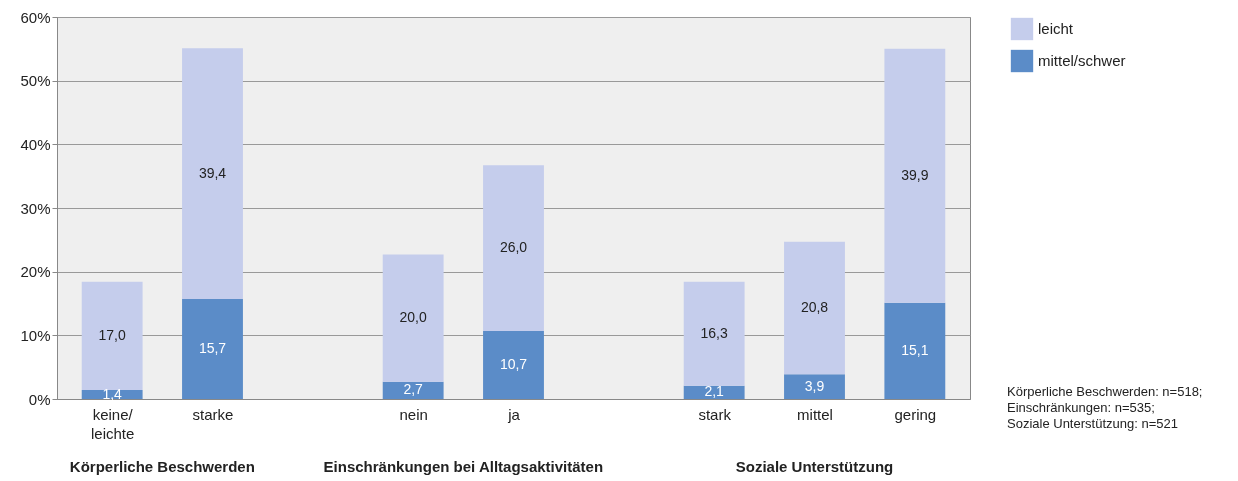 The width and height of the screenshot is (1238, 481). What do you see at coordinates (714, 391) in the screenshot?
I see `data-label: 2,1` at bounding box center [714, 391].